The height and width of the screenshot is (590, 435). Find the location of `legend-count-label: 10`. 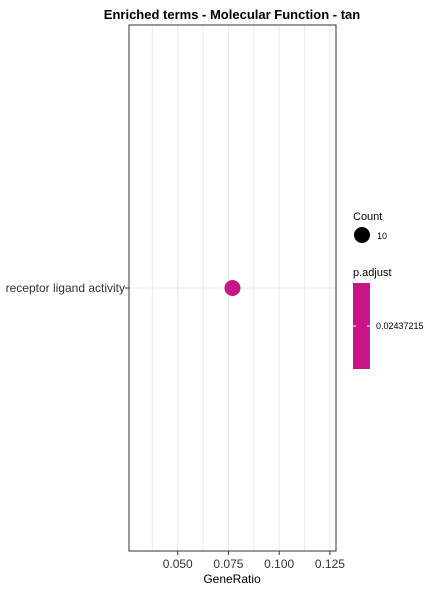

legend-count-label: 10 is located at coordinates (382, 236).